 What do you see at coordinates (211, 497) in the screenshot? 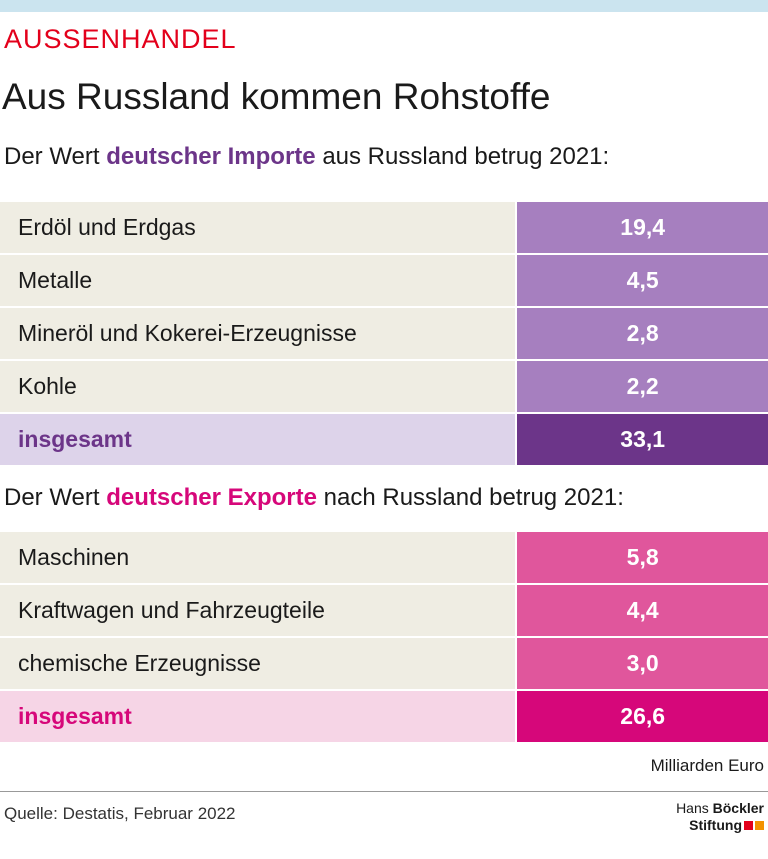
I see `intro-highlight: deutscher Exporte` at bounding box center [211, 497].